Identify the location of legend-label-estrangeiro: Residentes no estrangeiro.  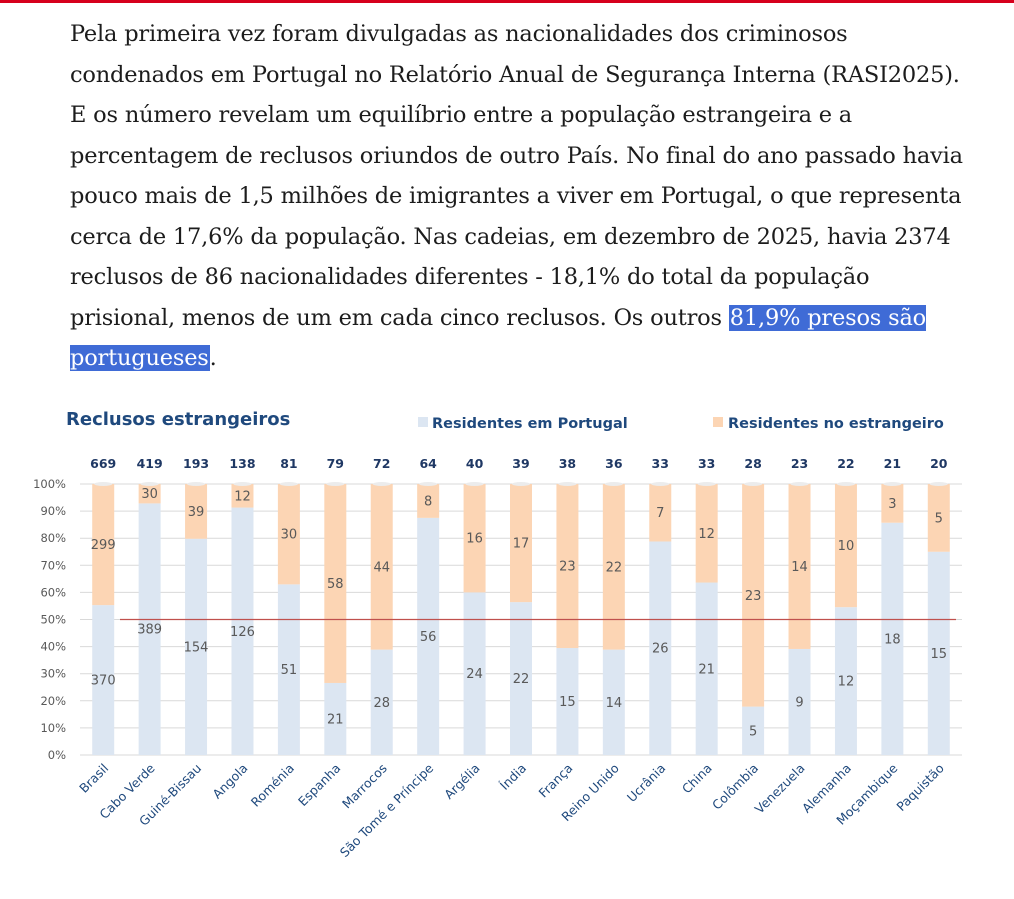
(836, 424).